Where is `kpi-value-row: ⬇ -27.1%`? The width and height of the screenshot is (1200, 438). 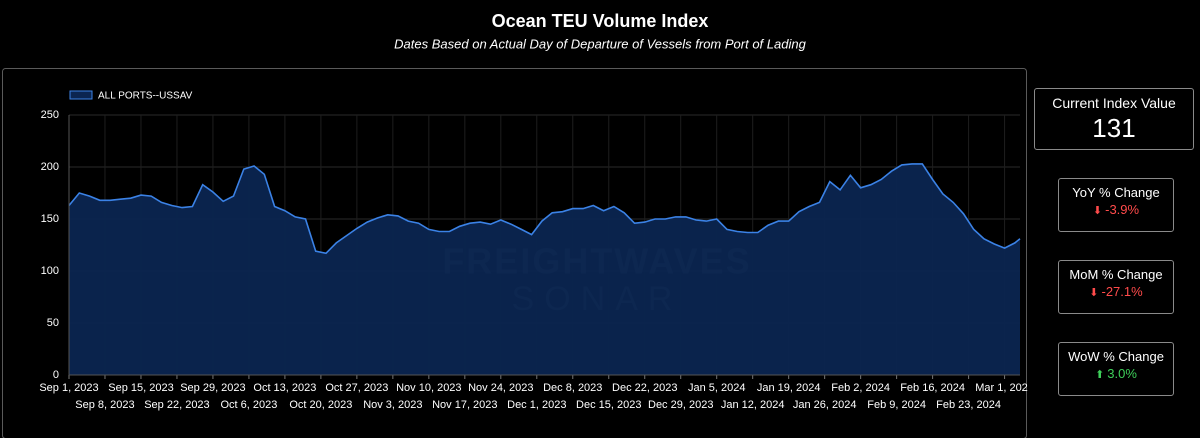
kpi-value-row: ⬇ -27.1% is located at coordinates (1116, 291).